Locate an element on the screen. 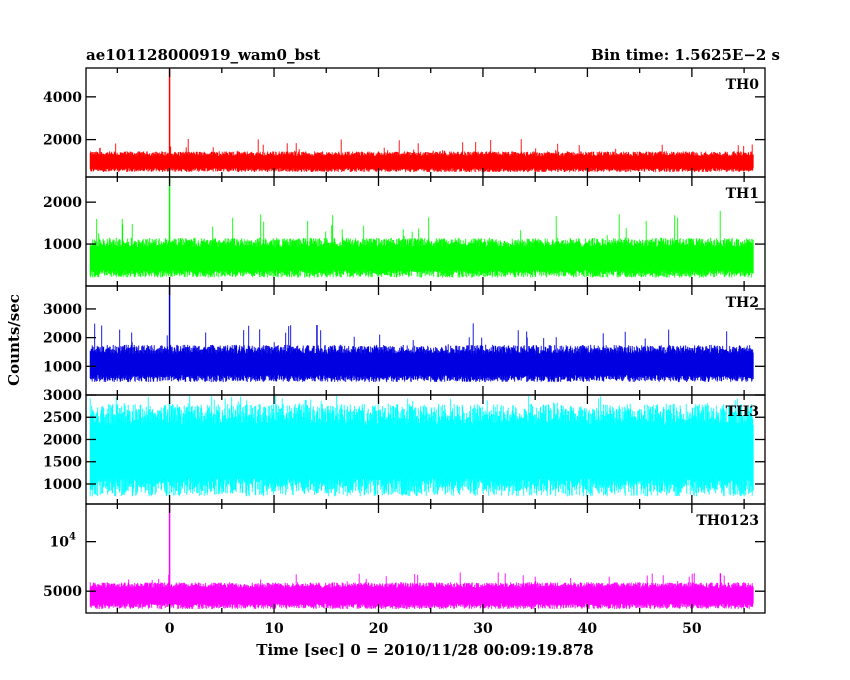 The height and width of the screenshot is (680, 850). series-th0123-trace is located at coordinates (421, 590).